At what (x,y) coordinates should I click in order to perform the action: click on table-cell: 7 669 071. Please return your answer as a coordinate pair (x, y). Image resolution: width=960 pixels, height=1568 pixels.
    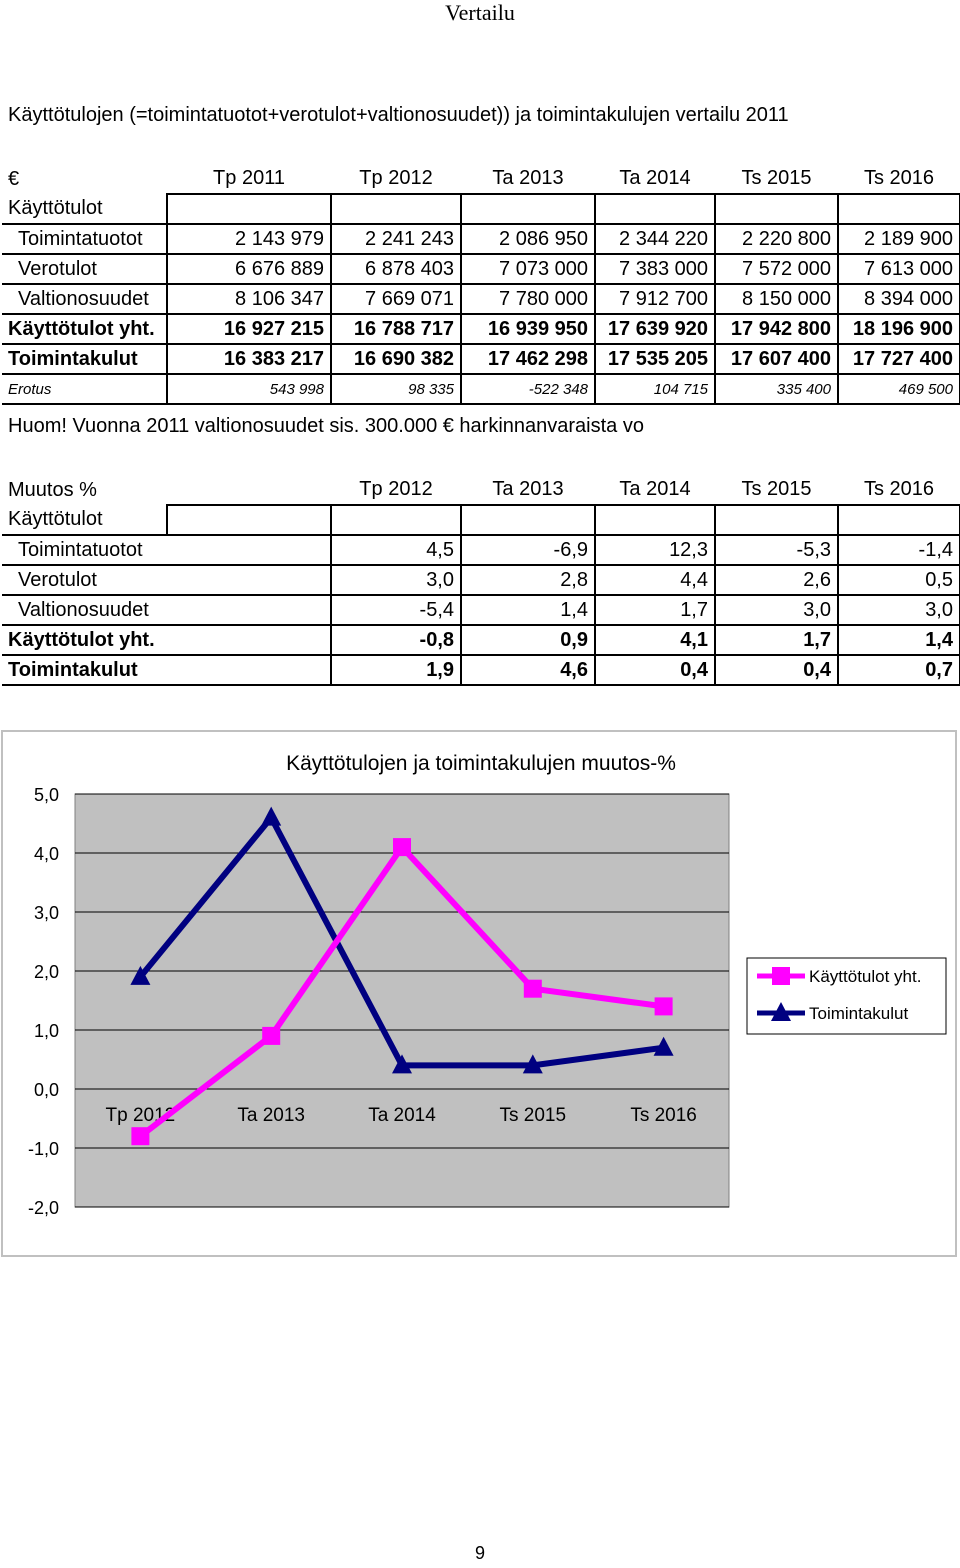
    Looking at the image, I should click on (396, 299).